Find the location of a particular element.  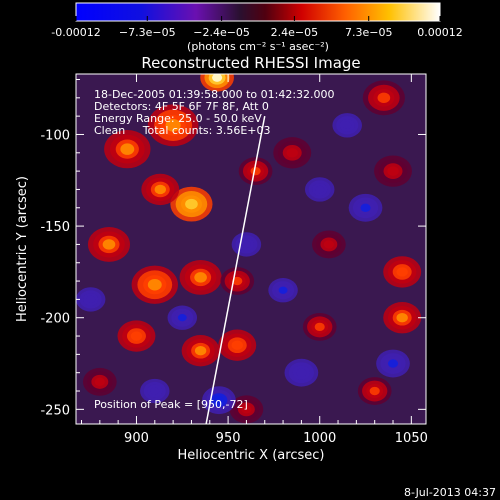

colorbar-units-label: (photons cm⁻² s⁻¹ asec⁻²) is located at coordinates (258, 46).